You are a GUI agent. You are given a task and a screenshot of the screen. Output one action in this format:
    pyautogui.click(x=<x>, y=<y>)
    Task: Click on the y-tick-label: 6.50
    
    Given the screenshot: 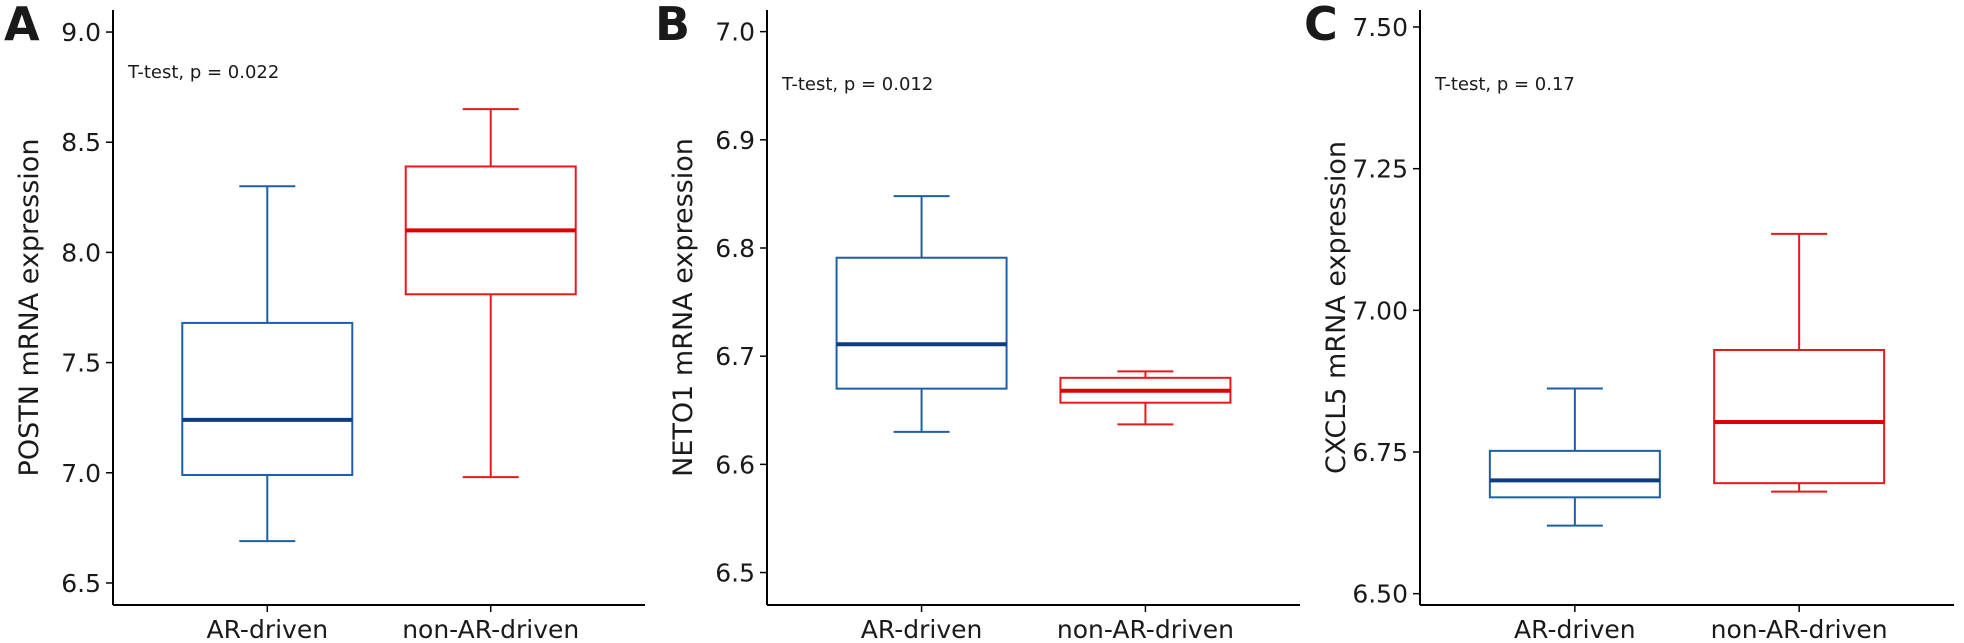 What is the action you would take?
    pyautogui.click(x=1380, y=594)
    